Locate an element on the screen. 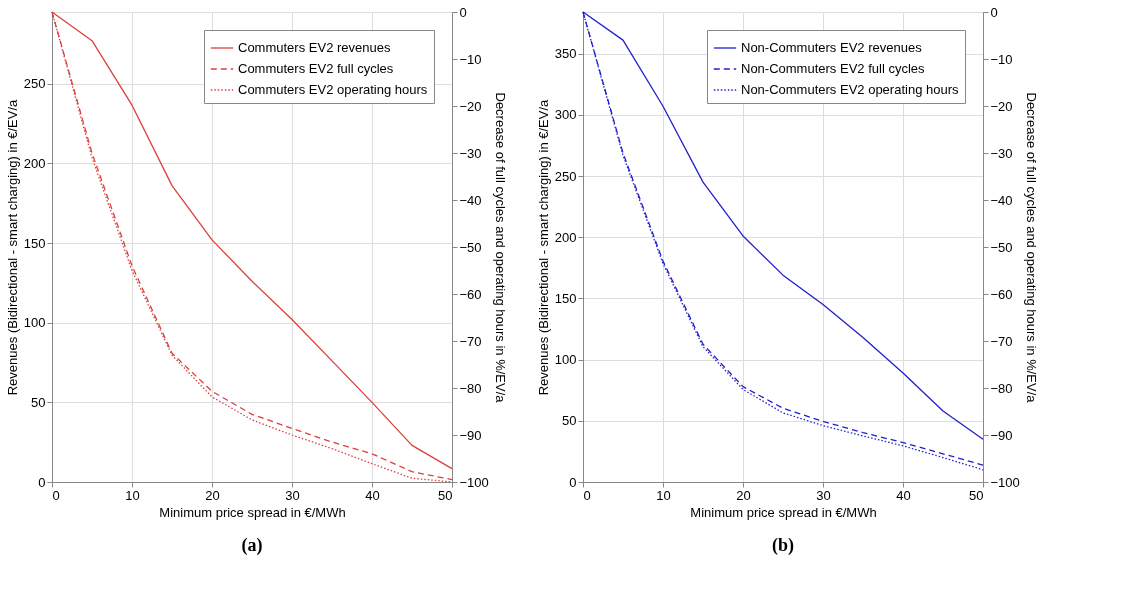  text: (a) is located at coordinates (252, 545).